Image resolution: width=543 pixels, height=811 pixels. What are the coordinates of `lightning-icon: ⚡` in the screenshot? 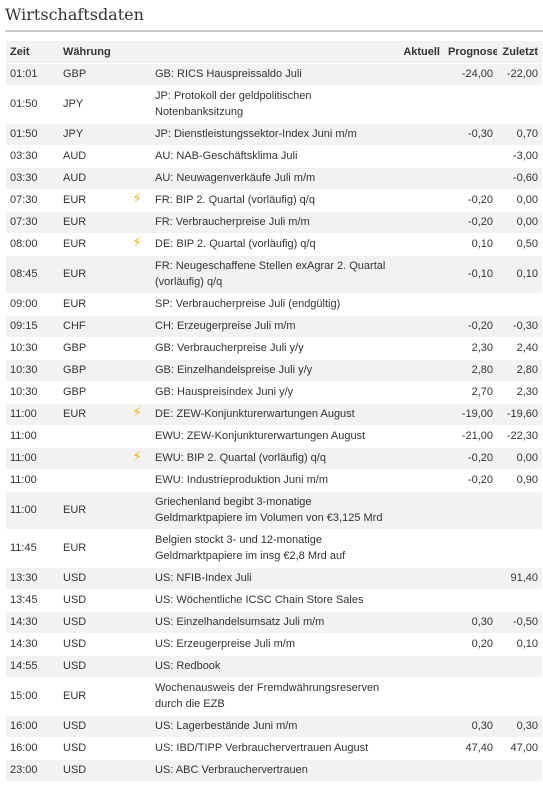 It's located at (137, 243).